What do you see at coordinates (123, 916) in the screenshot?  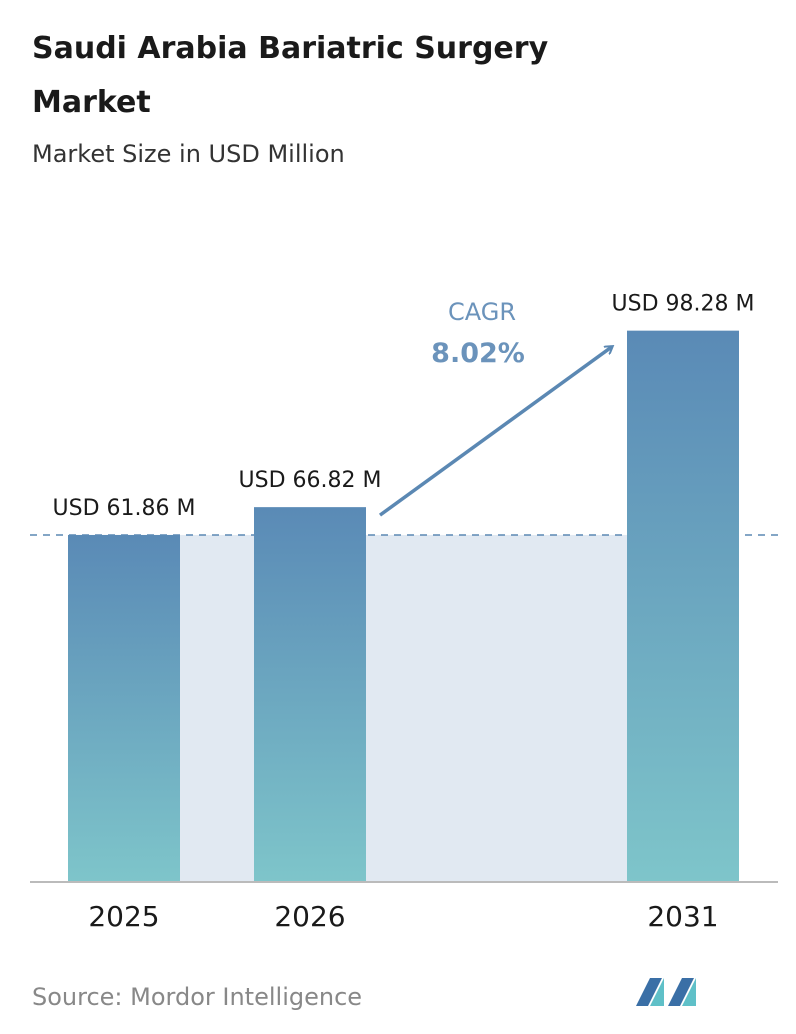 I see `x-tick-label: 2025` at bounding box center [123, 916].